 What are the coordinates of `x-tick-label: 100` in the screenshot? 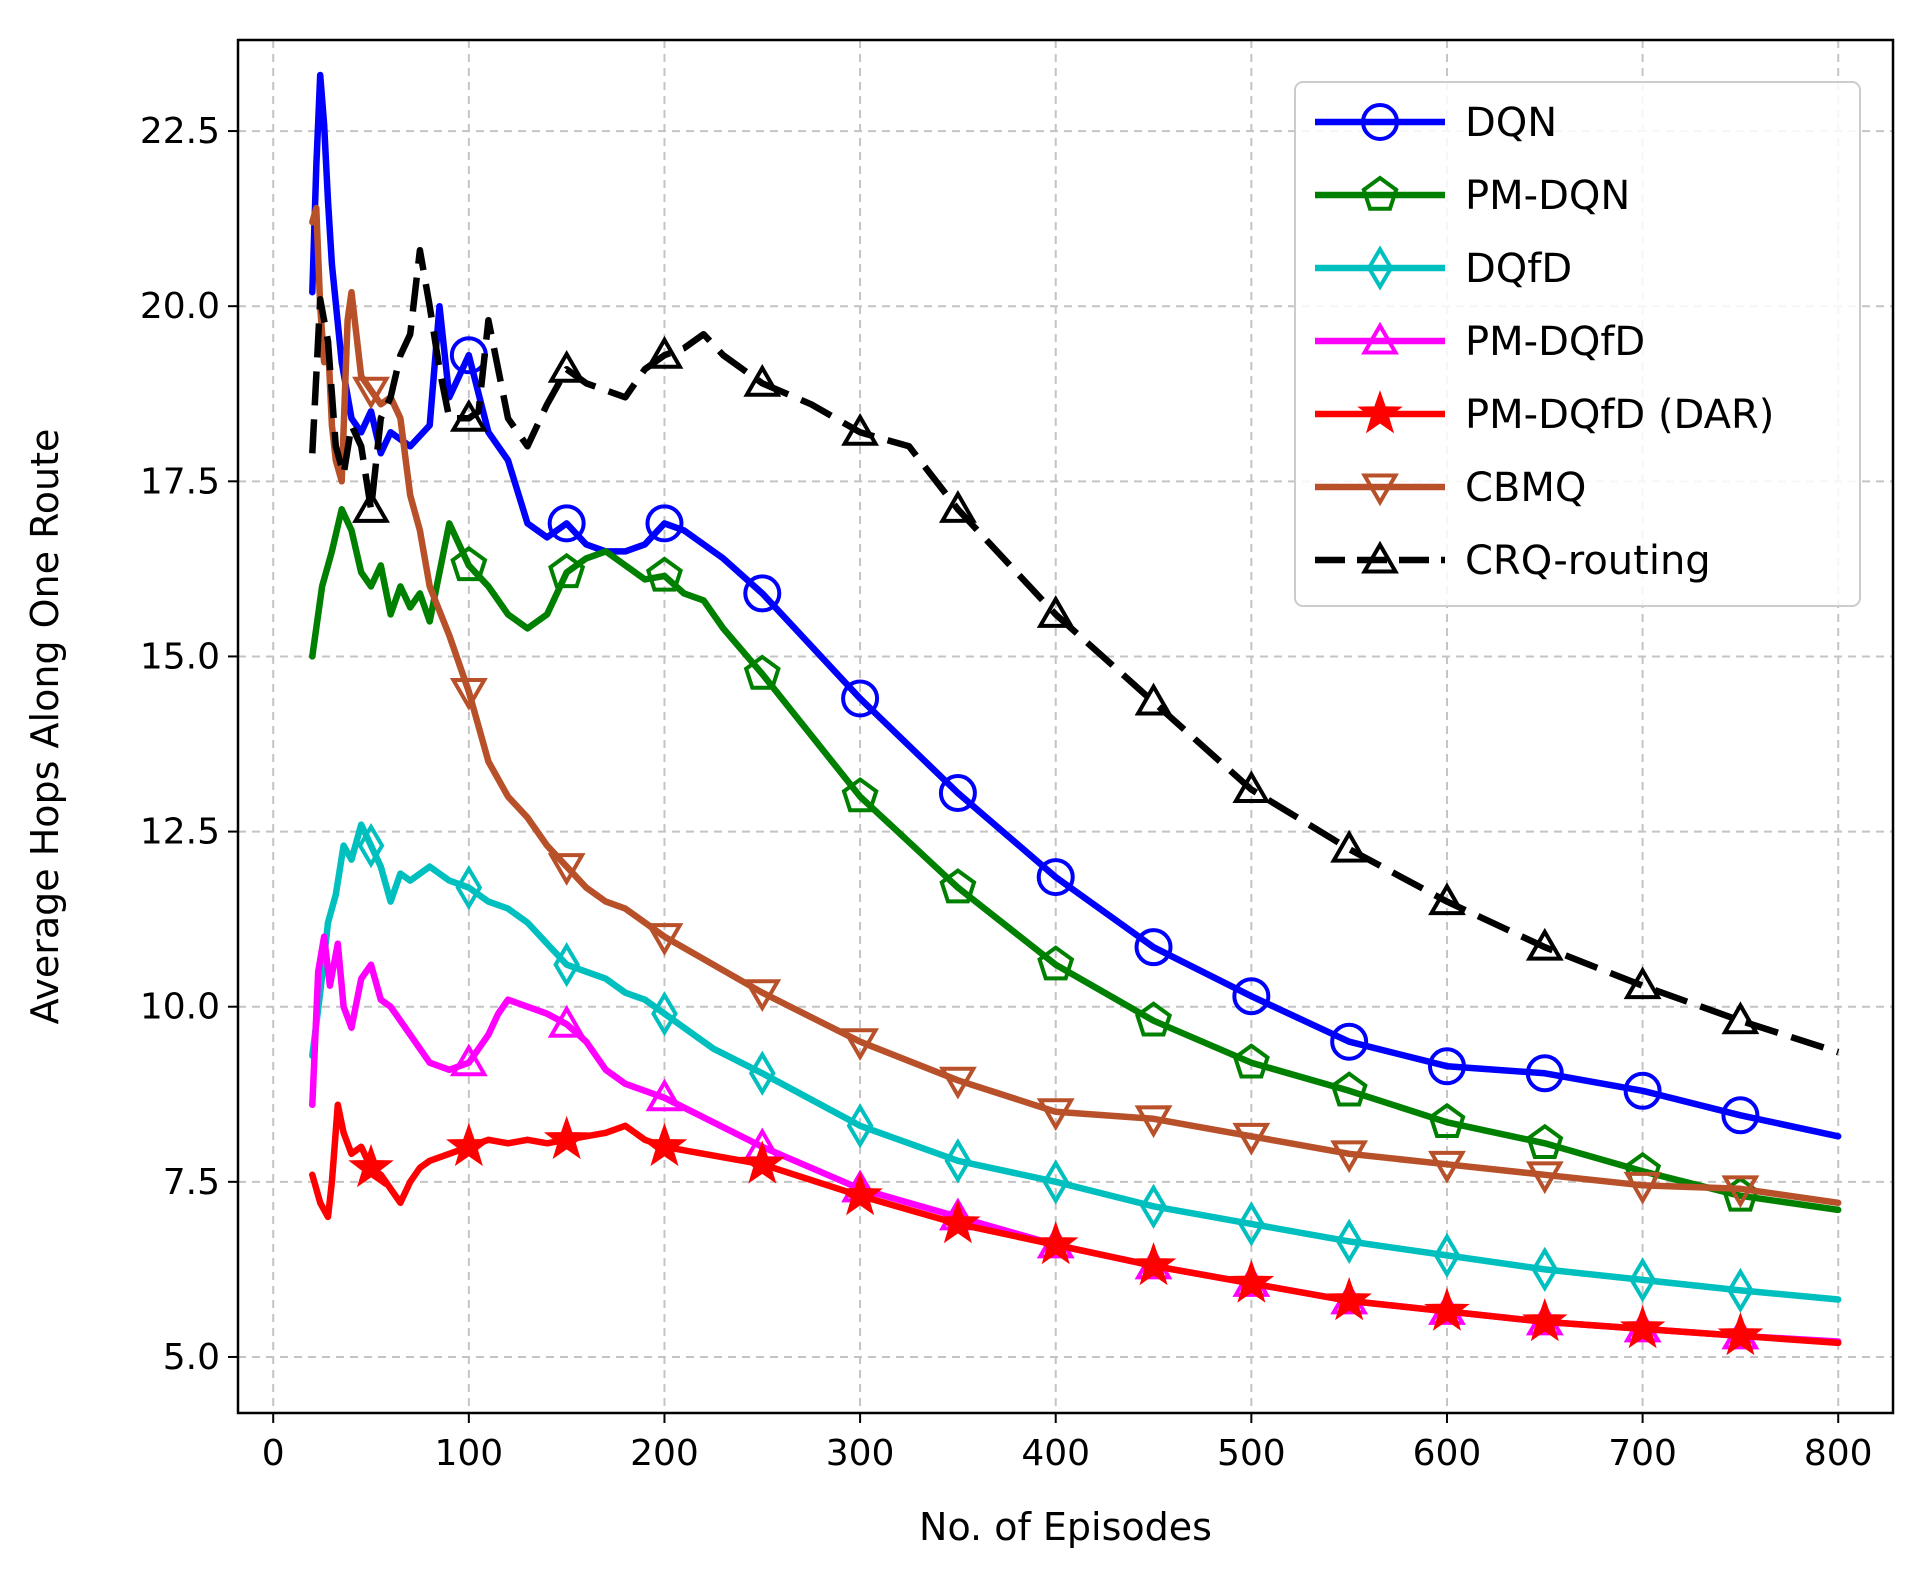 It's located at (468, 1453).